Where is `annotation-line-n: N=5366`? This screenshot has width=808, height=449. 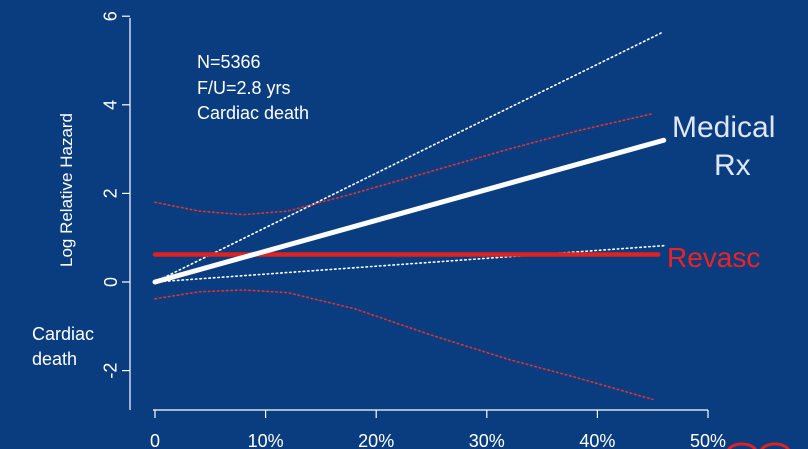 annotation-line-n: N=5366 is located at coordinates (229, 62).